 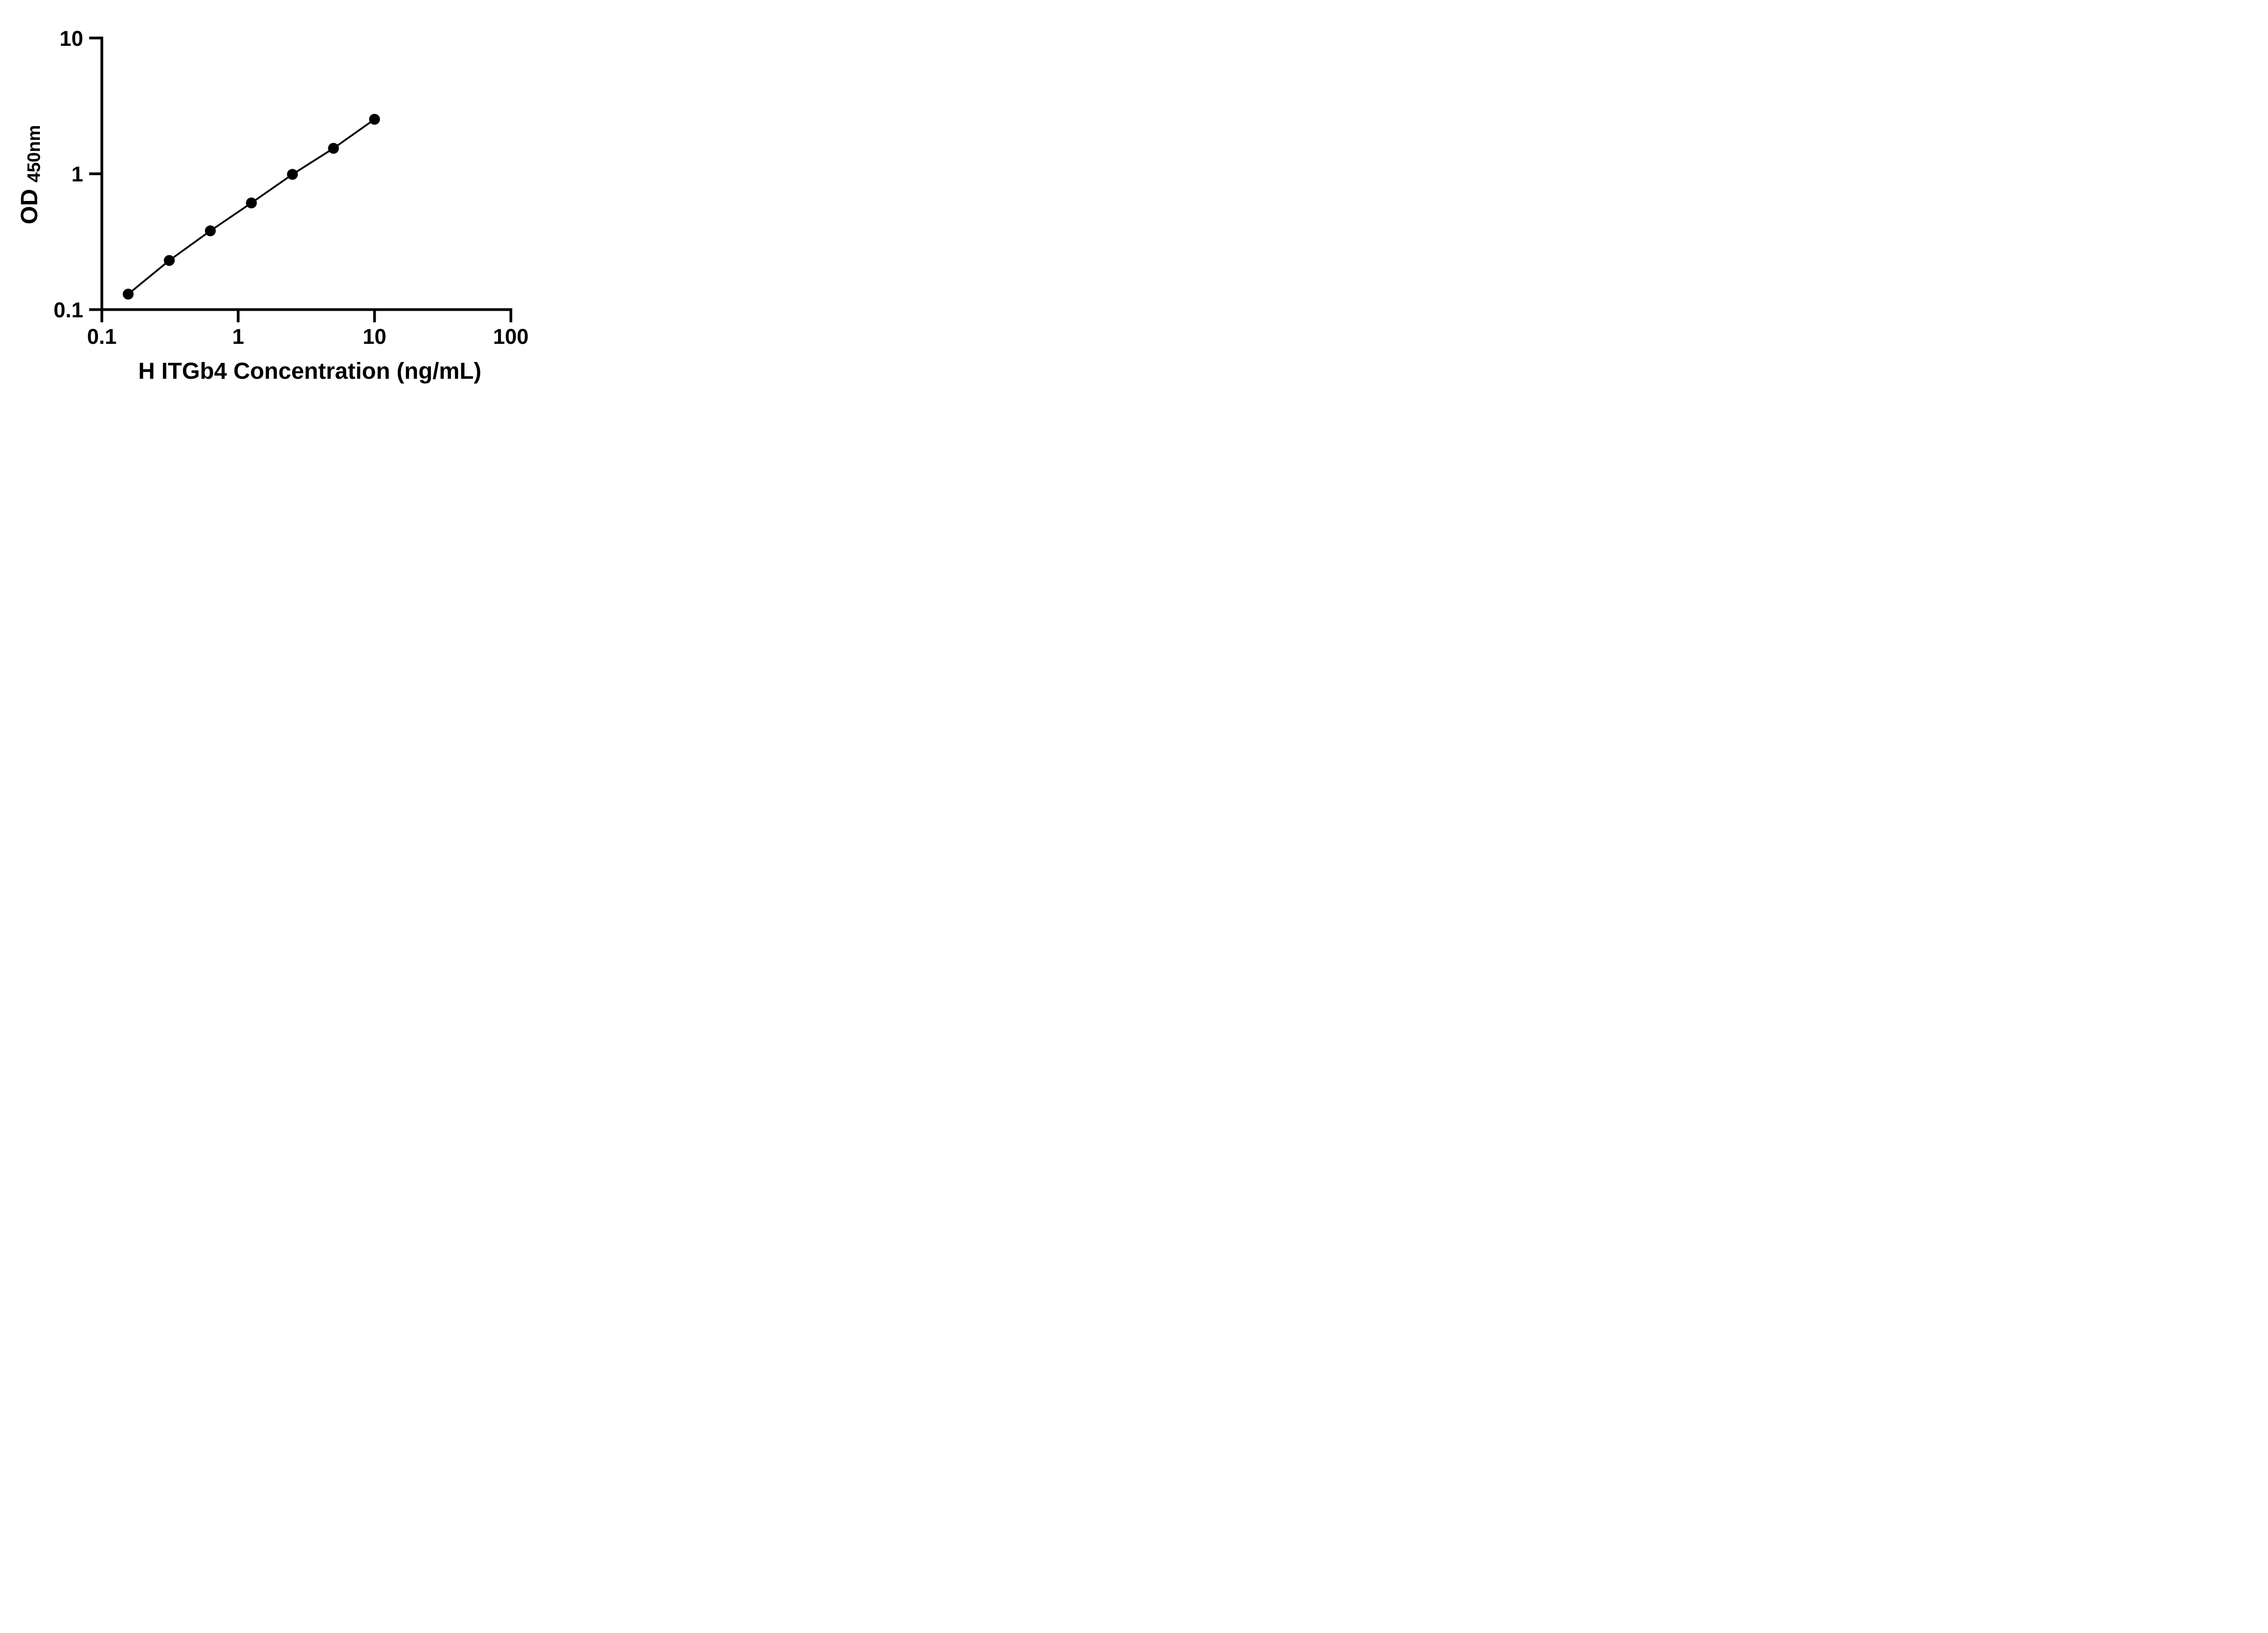 What do you see at coordinates (306, 316) in the screenshot?
I see `x-axis-ticks` at bounding box center [306, 316].